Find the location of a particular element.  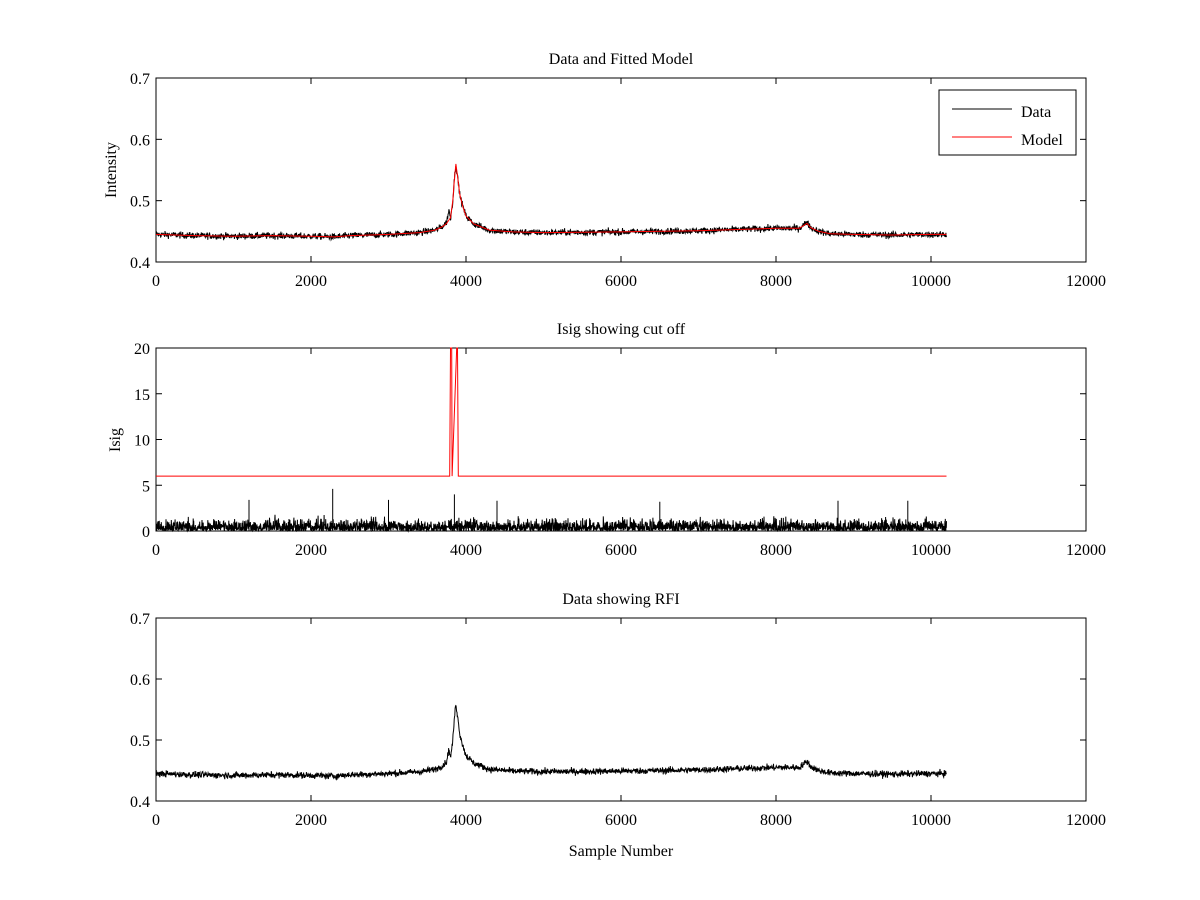

series-line-model is located at coordinates (551, 200).